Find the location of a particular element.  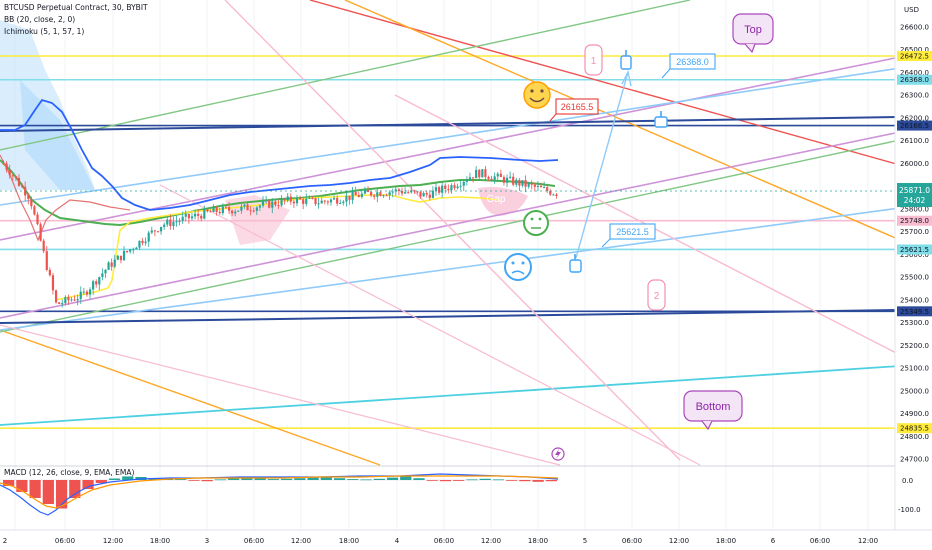

callout-26165: 26165.5 is located at coordinates (574, 110).